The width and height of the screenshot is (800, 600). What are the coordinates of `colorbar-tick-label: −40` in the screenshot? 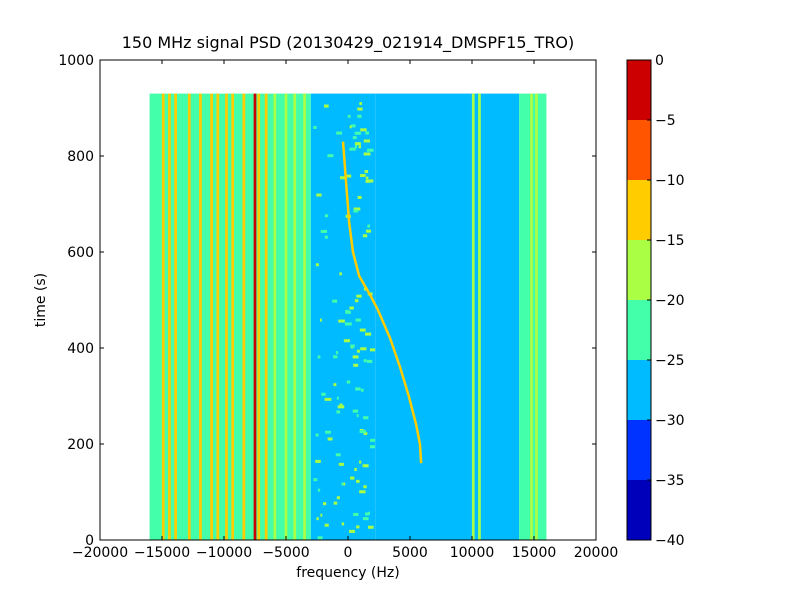 It's located at (670, 541).